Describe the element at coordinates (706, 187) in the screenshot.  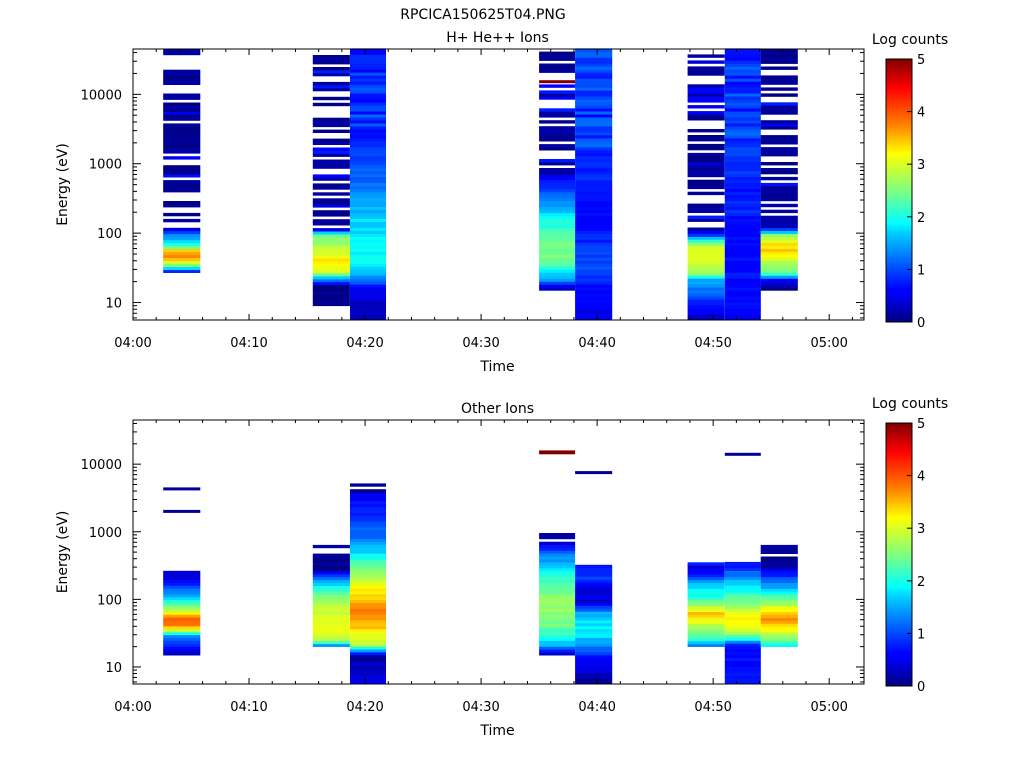
I see `data-column` at that location.